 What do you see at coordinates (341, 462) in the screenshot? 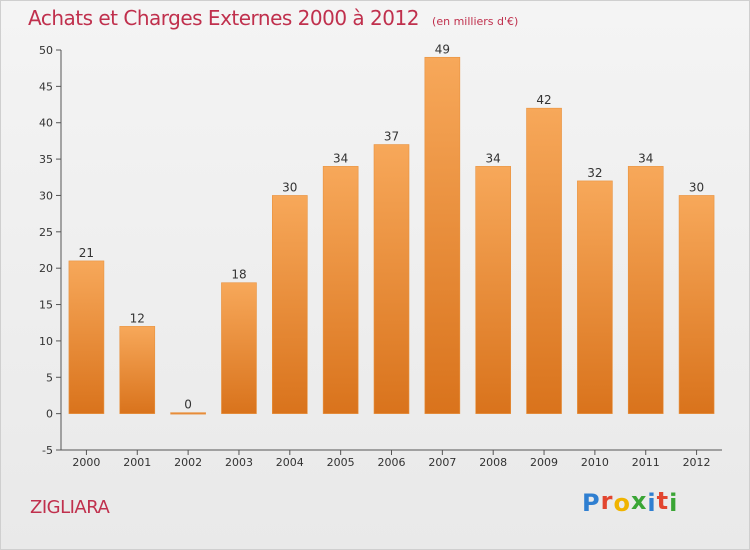
I see `x-tick-label: 2005` at bounding box center [341, 462].